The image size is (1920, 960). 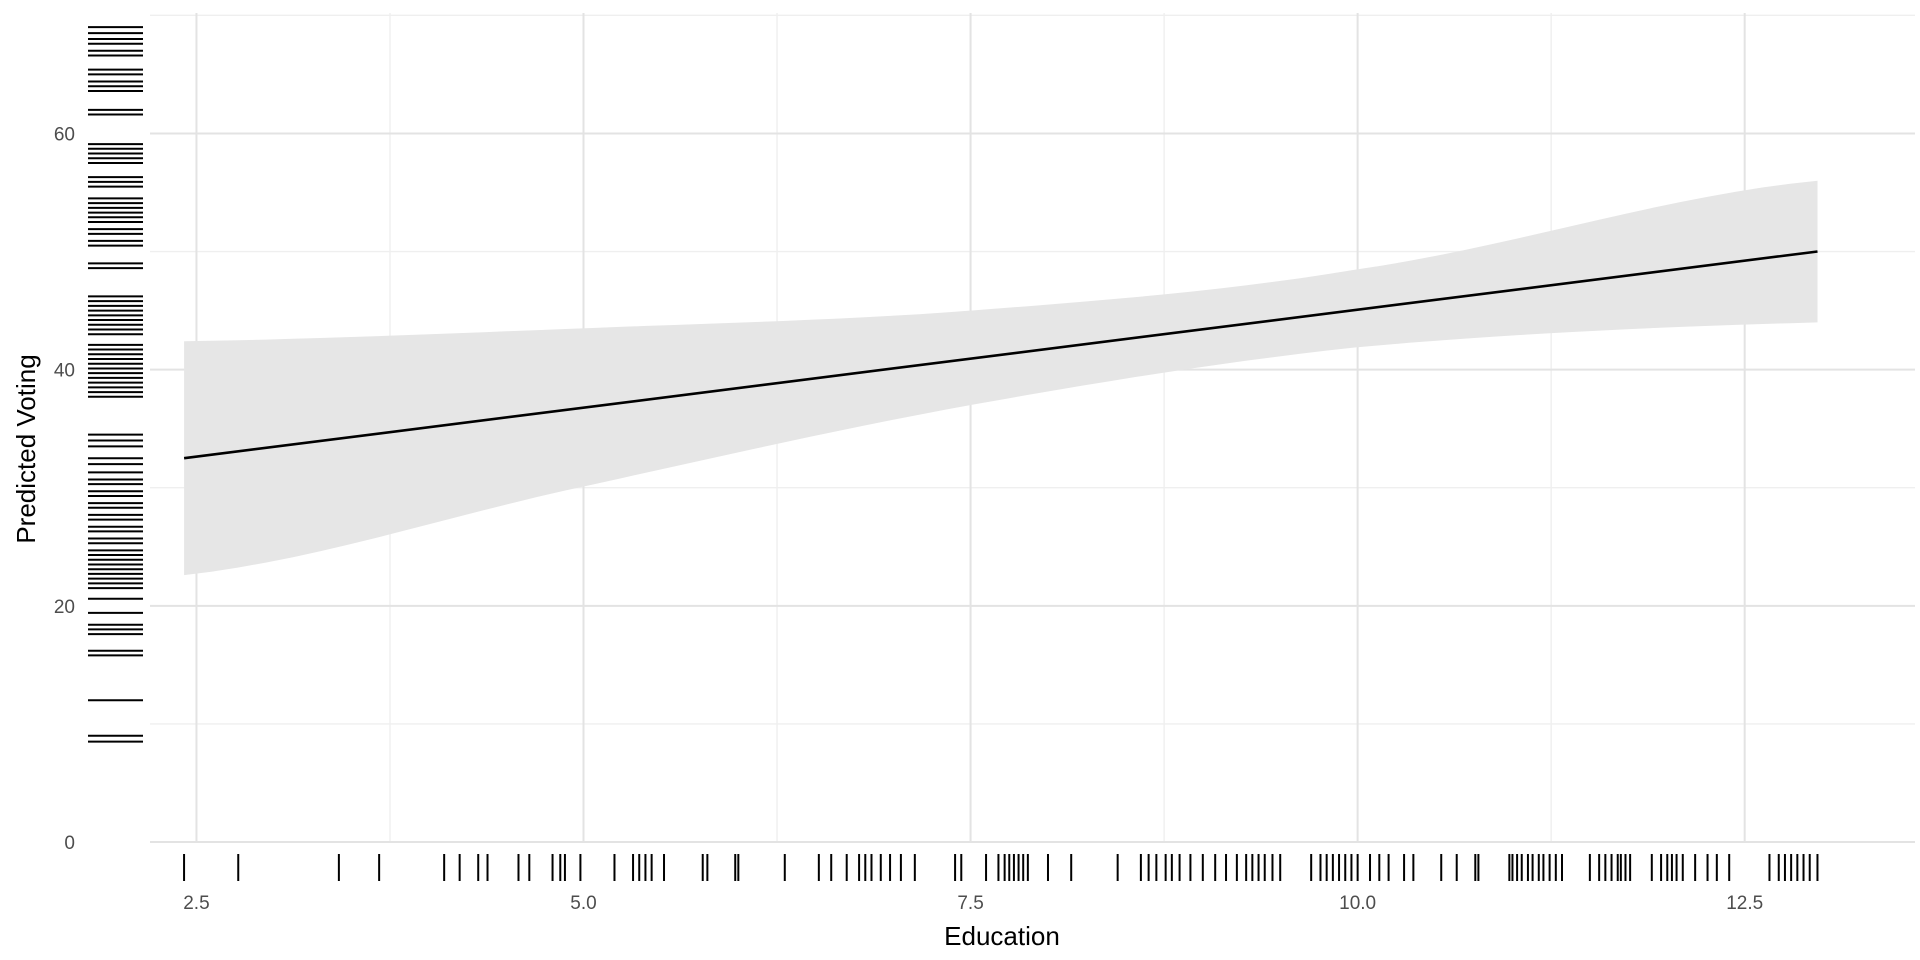 What do you see at coordinates (1001, 867) in the screenshot?
I see `x-rug-marks` at bounding box center [1001, 867].